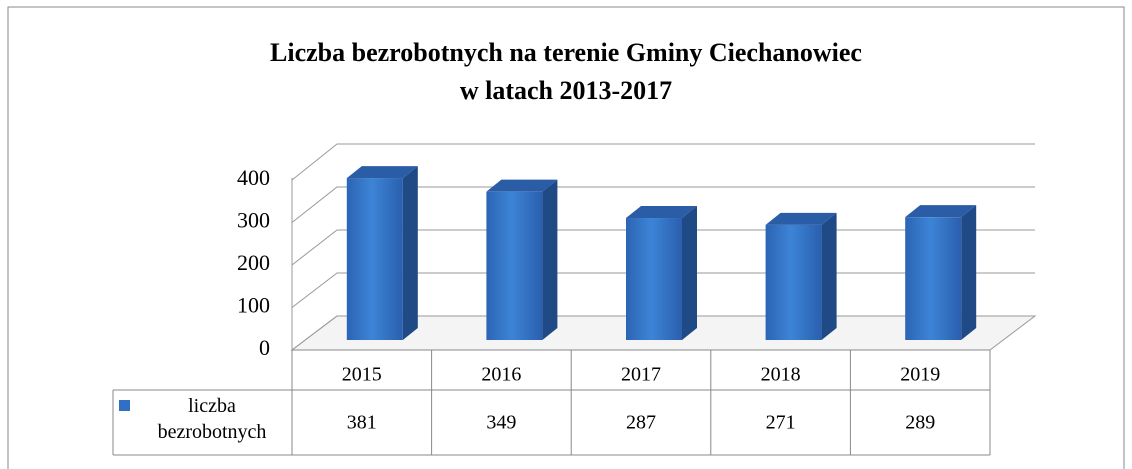 The image size is (1132, 469). Describe the element at coordinates (253, 305) in the screenshot. I see `y-tick-label: 100` at that location.